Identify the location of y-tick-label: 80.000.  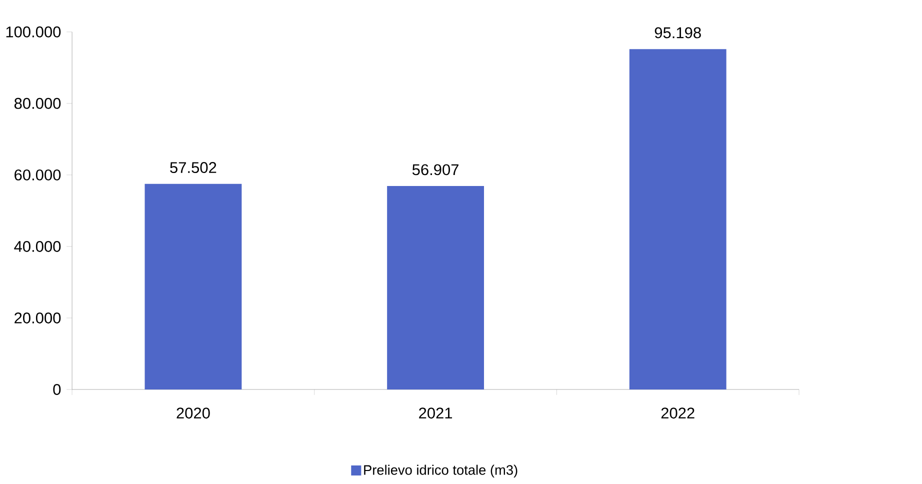
(37, 103).